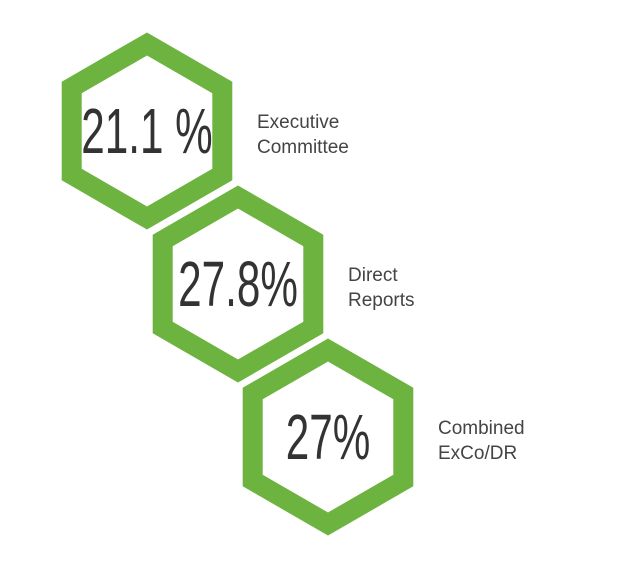 The width and height of the screenshot is (619, 573). I want to click on label: Committee, so click(303, 147).